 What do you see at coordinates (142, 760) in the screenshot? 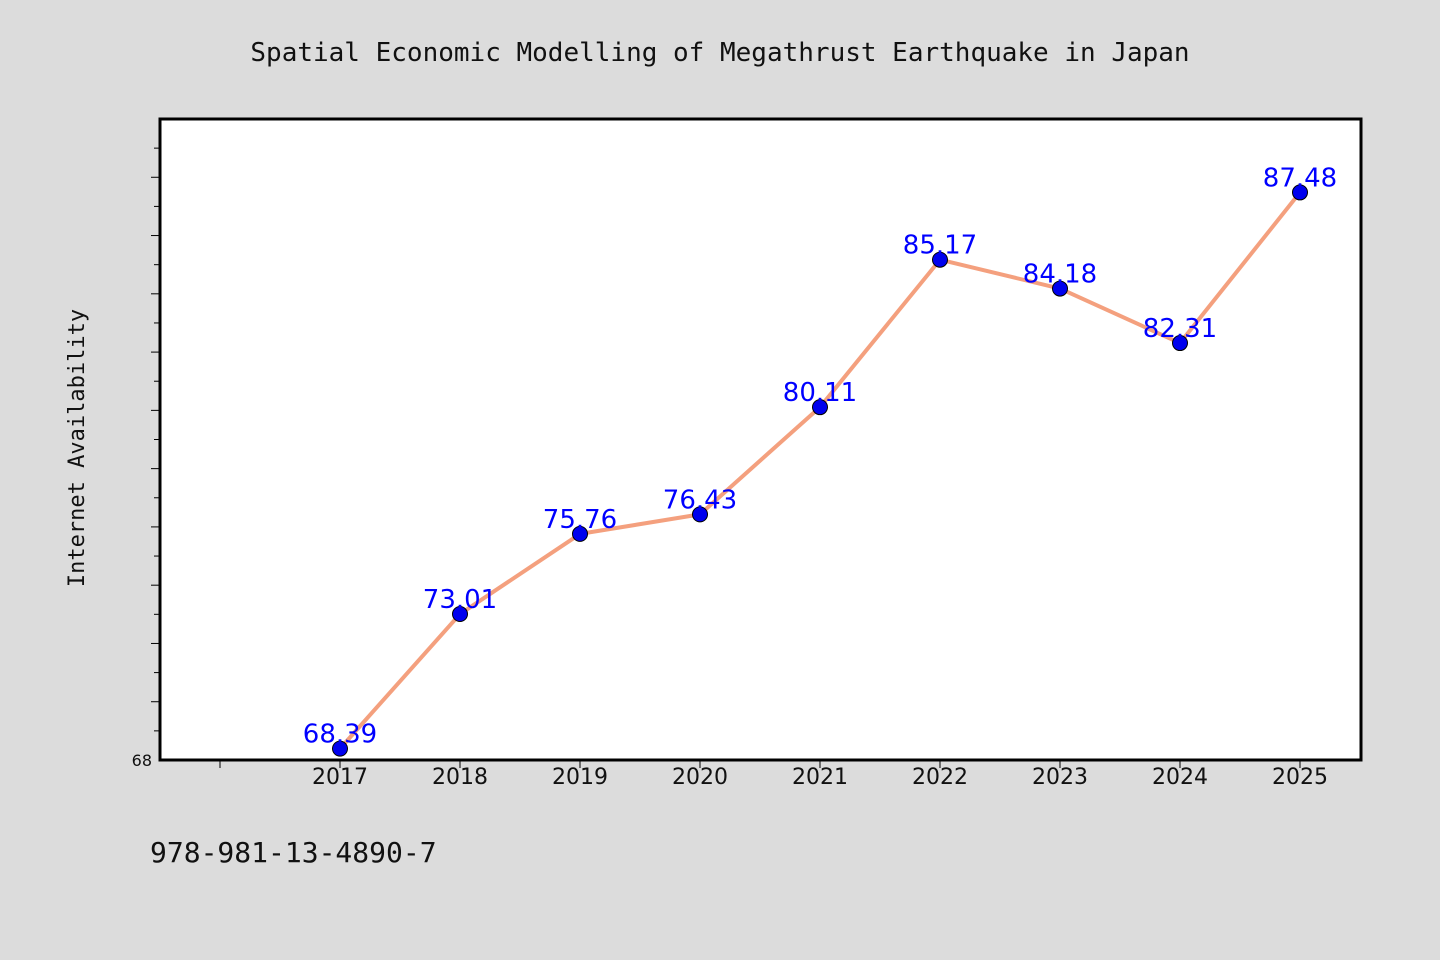
I see `y-tick-label: 68` at bounding box center [142, 760].